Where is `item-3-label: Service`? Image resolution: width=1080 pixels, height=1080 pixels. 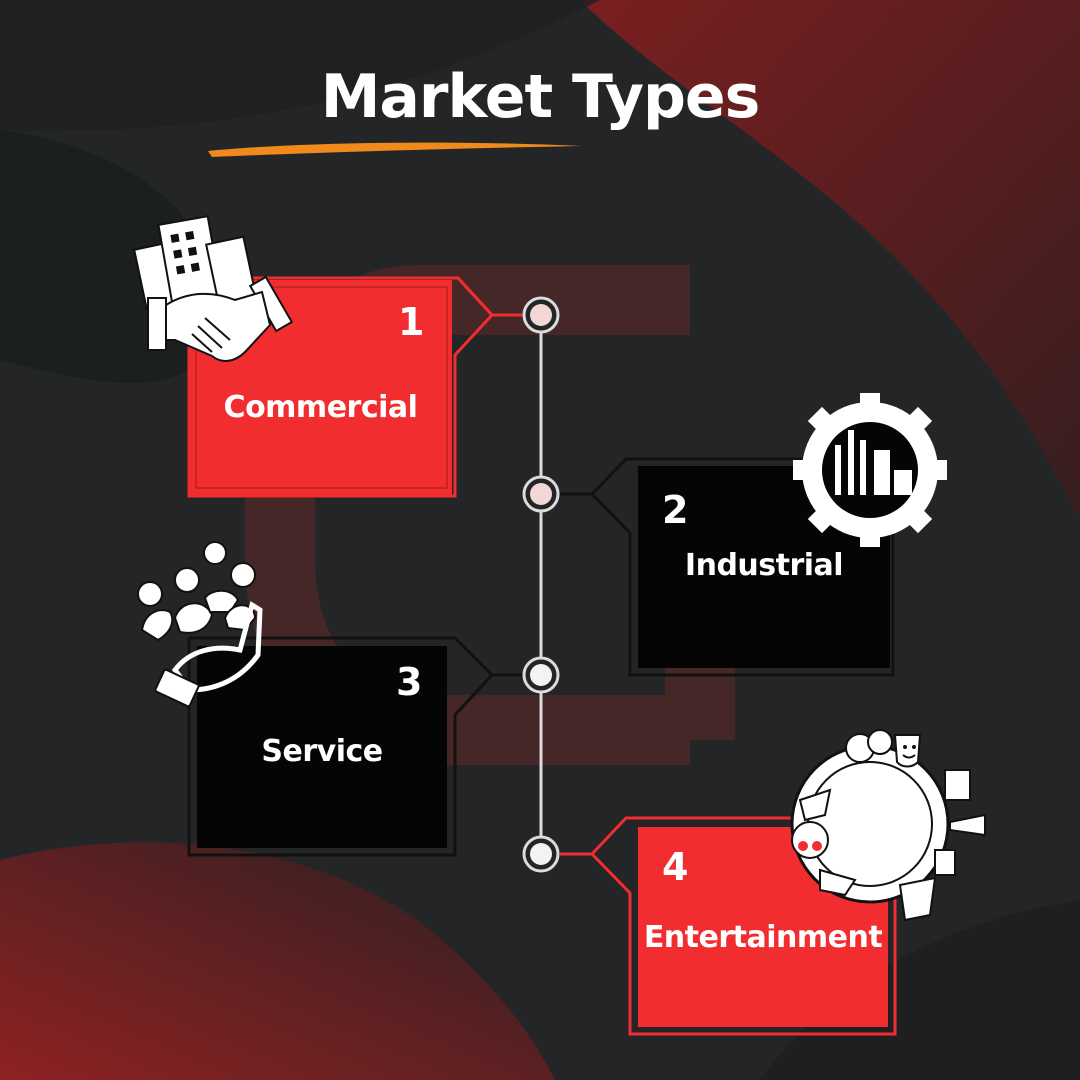 item-3-label: Service is located at coordinates (322, 751).